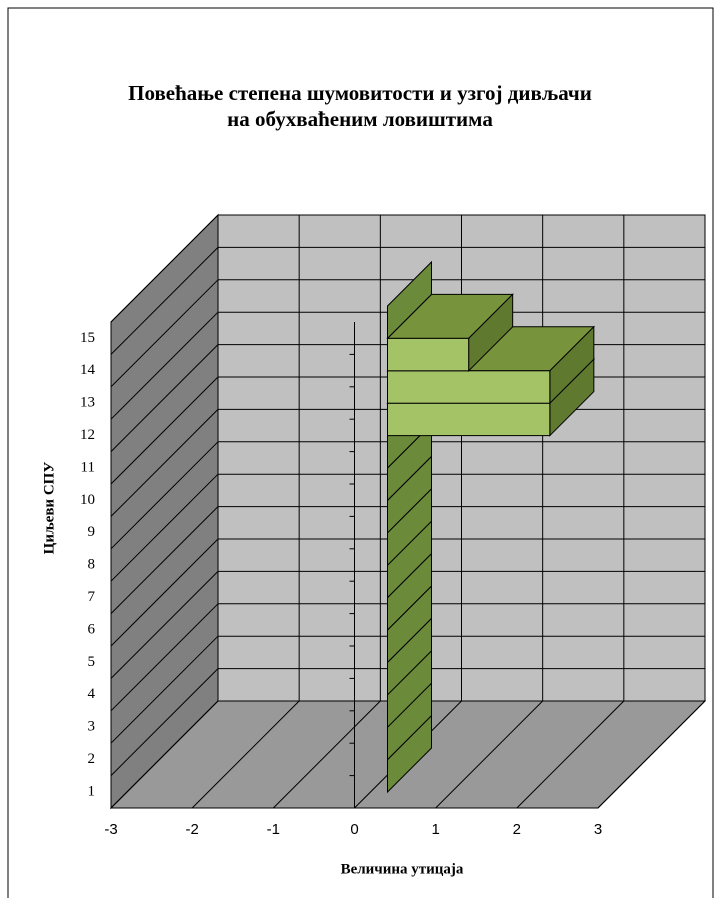 The image size is (721, 898). I want to click on x-tick-label: 2, so click(517, 829).